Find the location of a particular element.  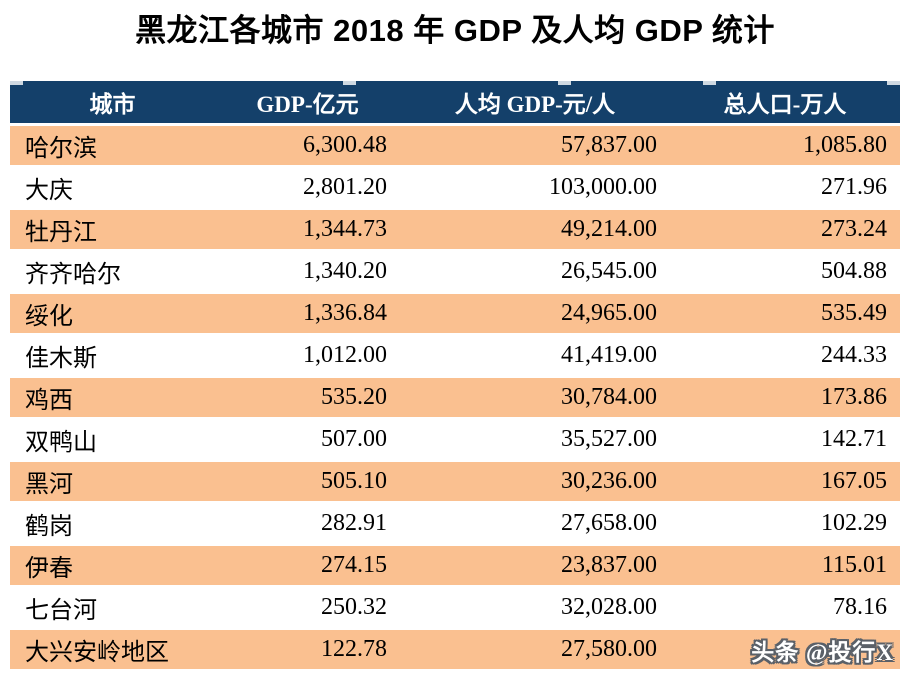

cell-population: 115.01 is located at coordinates (854, 565).